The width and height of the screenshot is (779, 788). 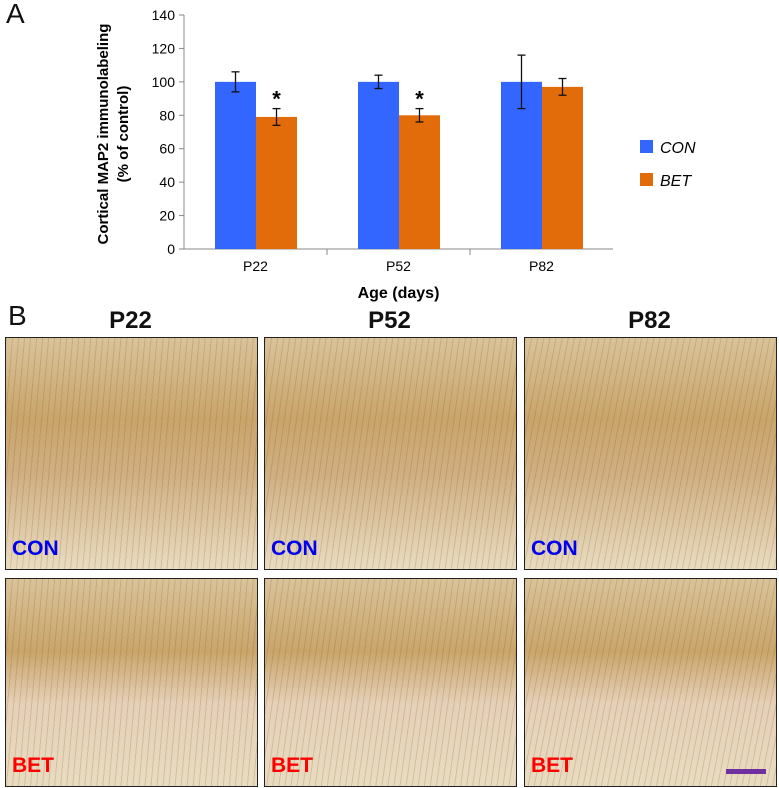 I want to click on y-axis-label-units: (% of control), so click(x=123, y=134).